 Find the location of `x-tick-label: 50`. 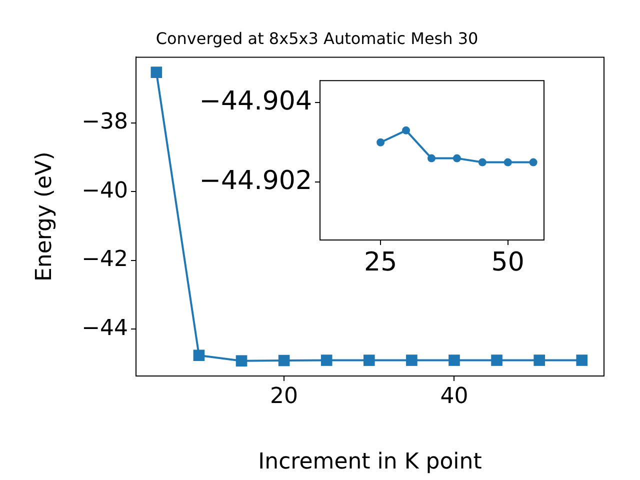

x-tick-label: 50 is located at coordinates (507, 262).